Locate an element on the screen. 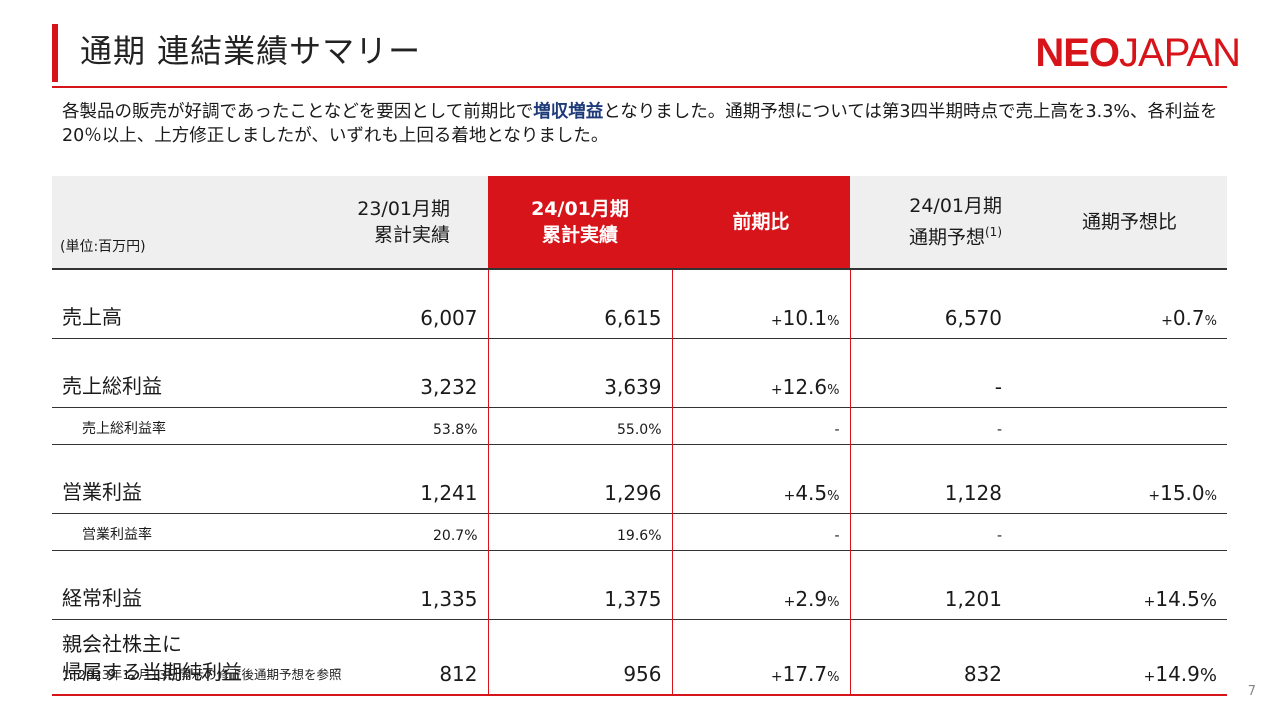 The width and height of the screenshot is (1280, 720). neojapan-logo: NEOJAPAN is located at coordinates (1138, 53).